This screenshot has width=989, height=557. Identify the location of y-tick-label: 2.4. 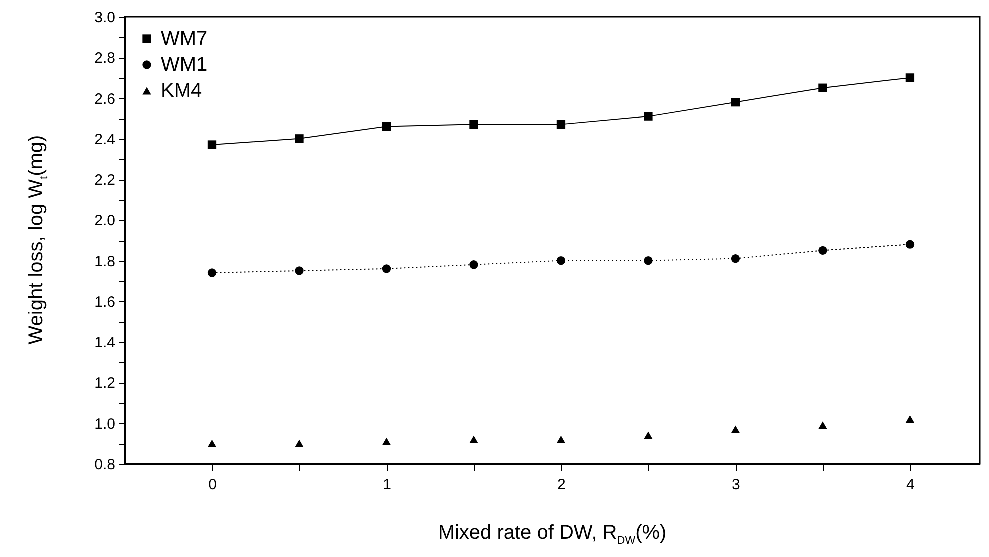
(105, 139).